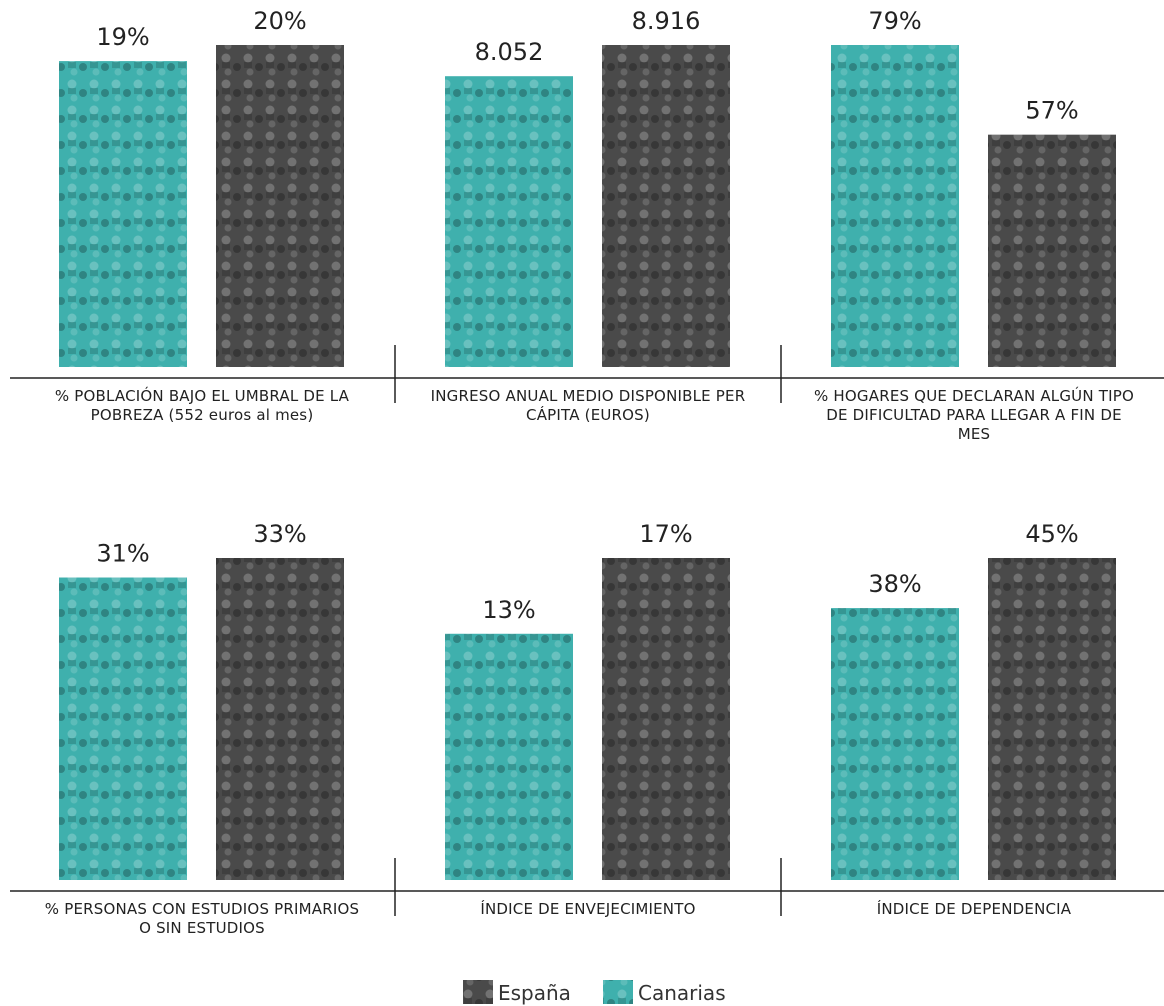 This screenshot has height=1006, width=1164. What do you see at coordinates (894, 21) in the screenshot?
I see `value-label: 79%` at bounding box center [894, 21].